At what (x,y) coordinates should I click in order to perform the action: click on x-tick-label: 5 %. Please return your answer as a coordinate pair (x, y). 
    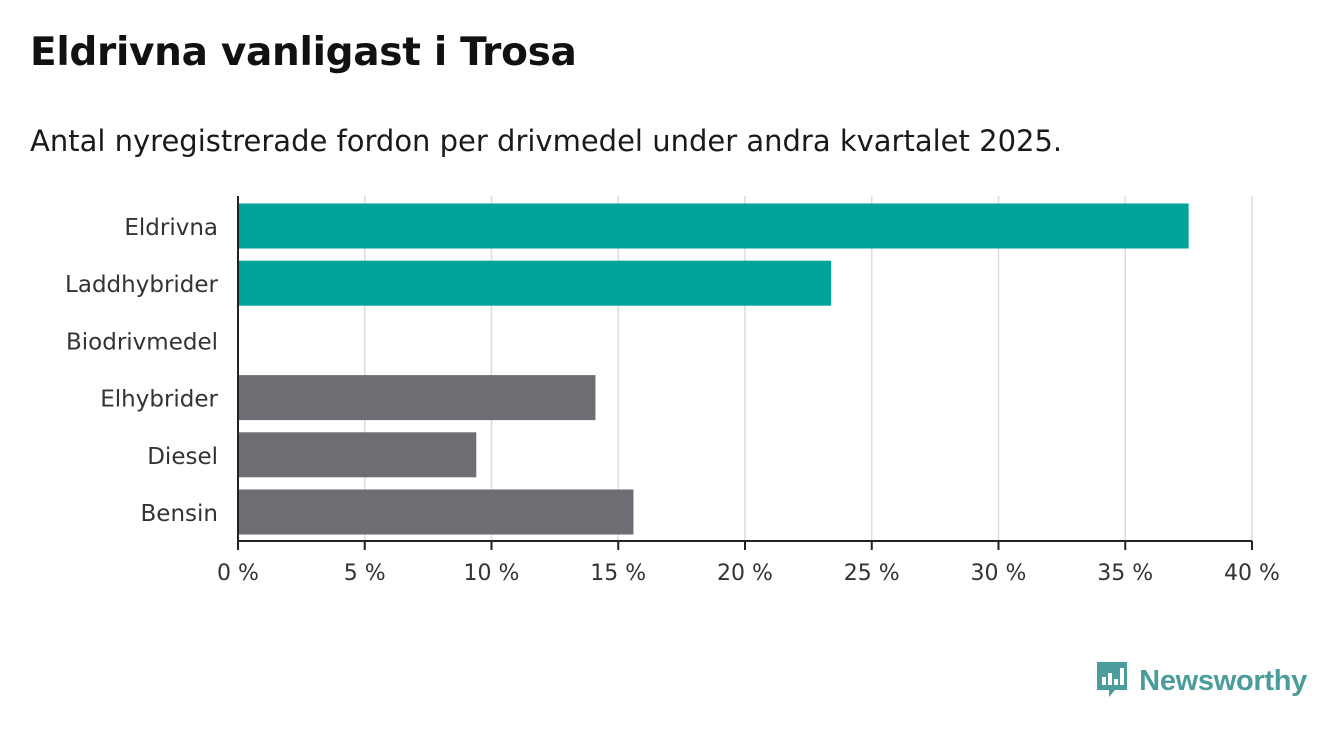
    Looking at the image, I should click on (365, 573).